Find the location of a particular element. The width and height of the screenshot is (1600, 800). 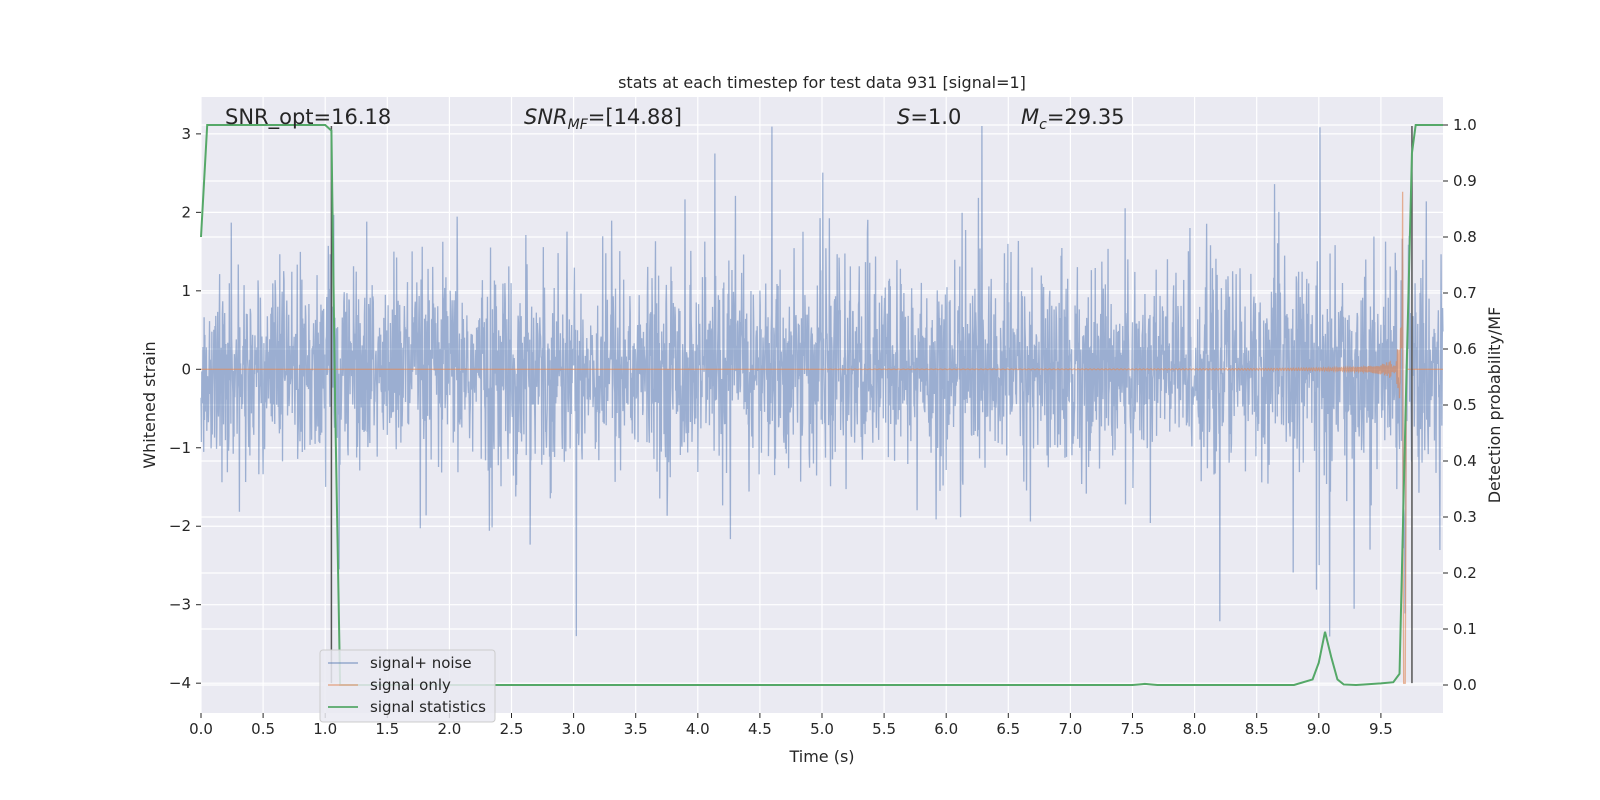

y-right-tick-label-1: 0.9 is located at coordinates (1465, 181).